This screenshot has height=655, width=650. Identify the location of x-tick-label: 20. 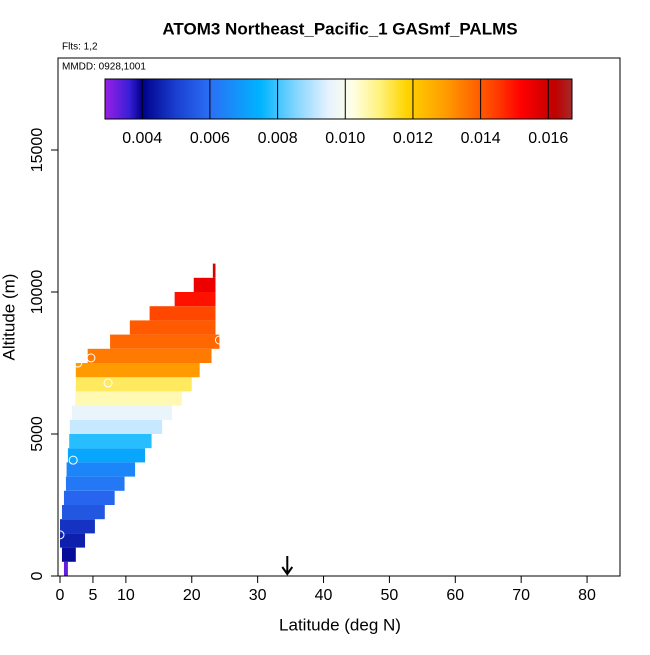
(192, 595).